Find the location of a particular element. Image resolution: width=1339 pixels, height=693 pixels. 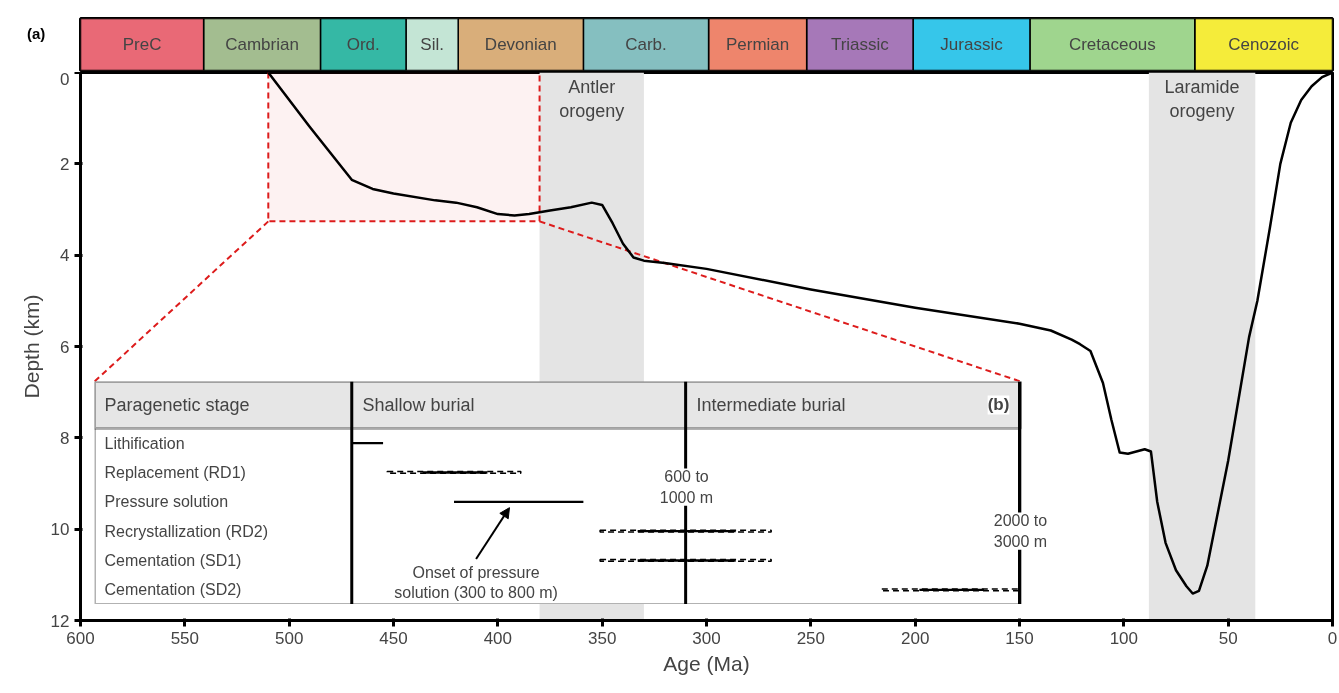

x-tick-label: 450 is located at coordinates (393, 638).